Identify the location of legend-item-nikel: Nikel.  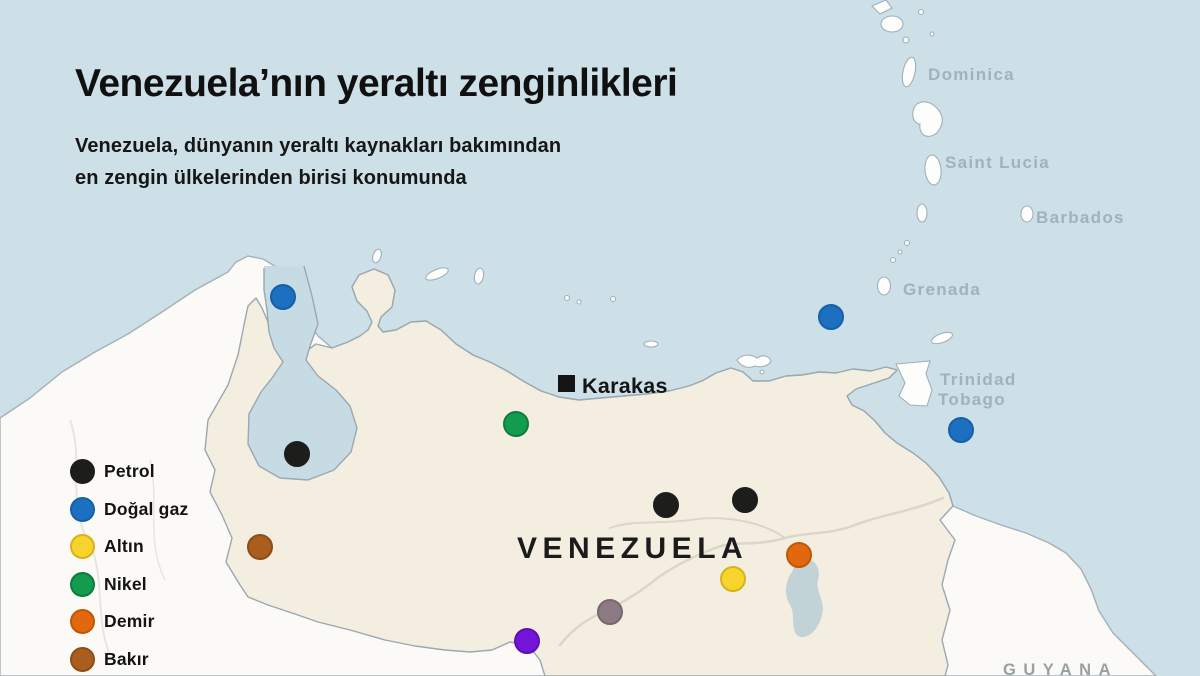
(129, 584).